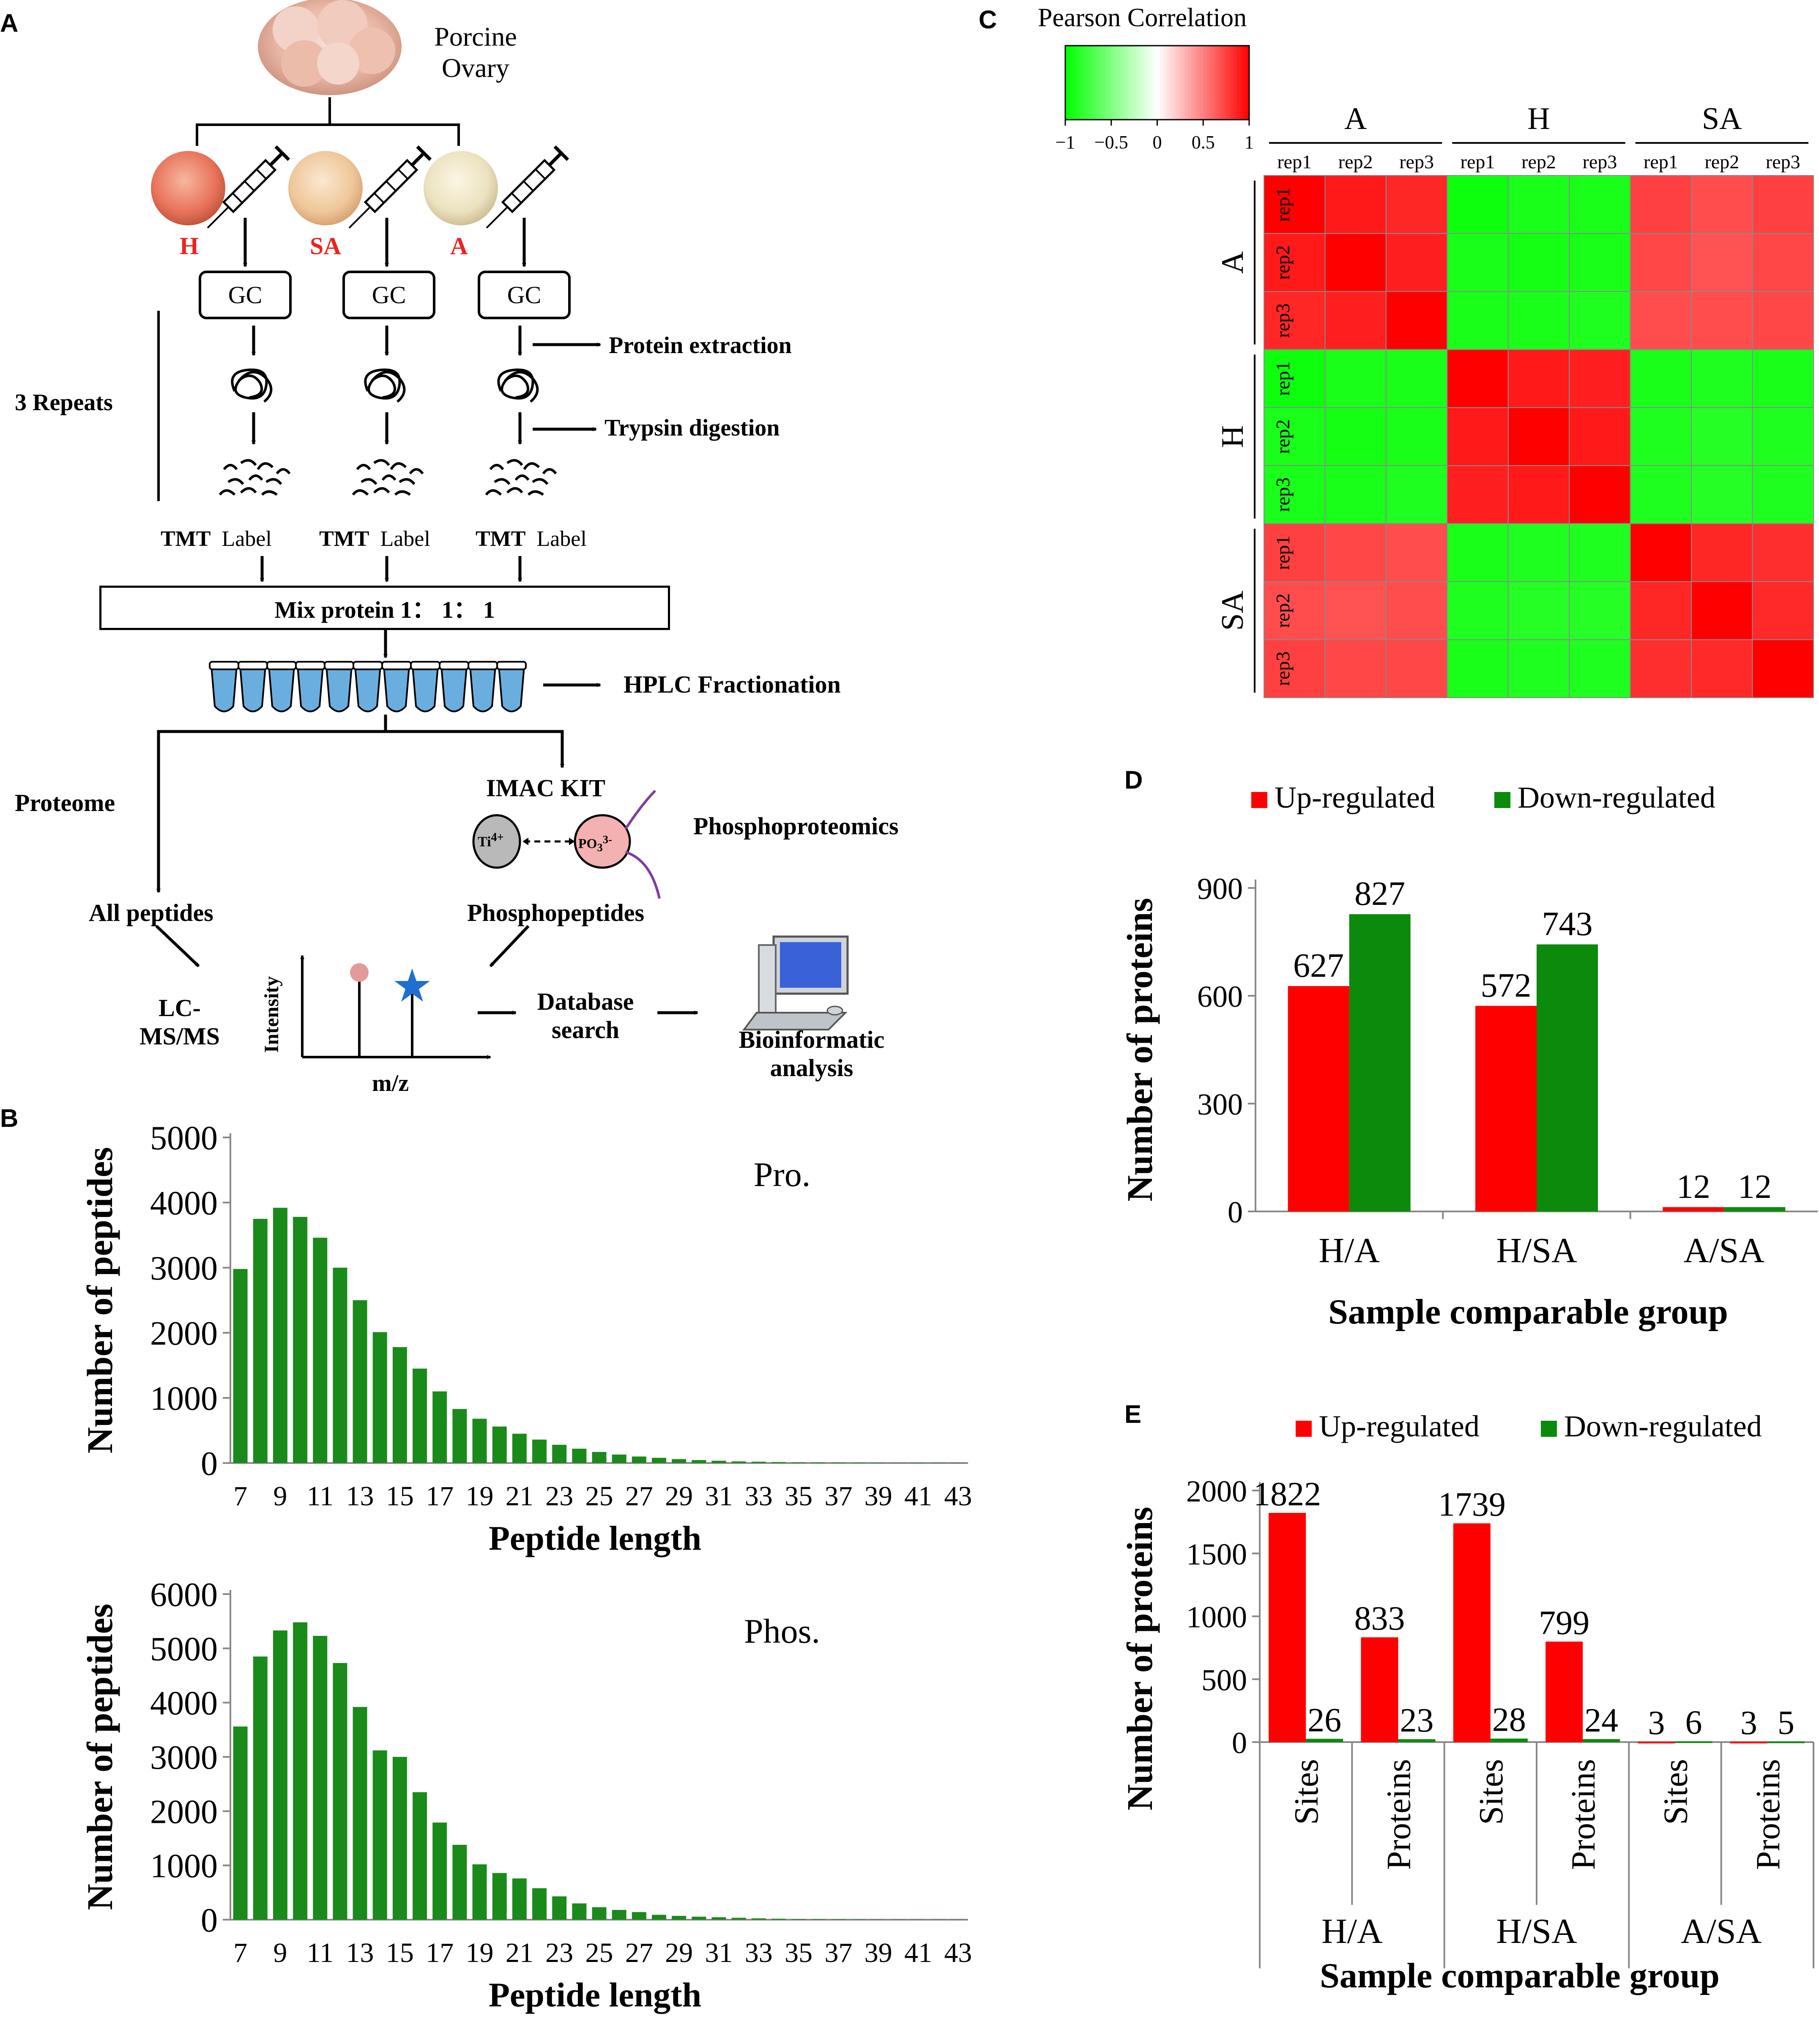 This screenshot has width=1819, height=2044. I want to click on hplc-label: HPLC Fractionation, so click(732, 684).